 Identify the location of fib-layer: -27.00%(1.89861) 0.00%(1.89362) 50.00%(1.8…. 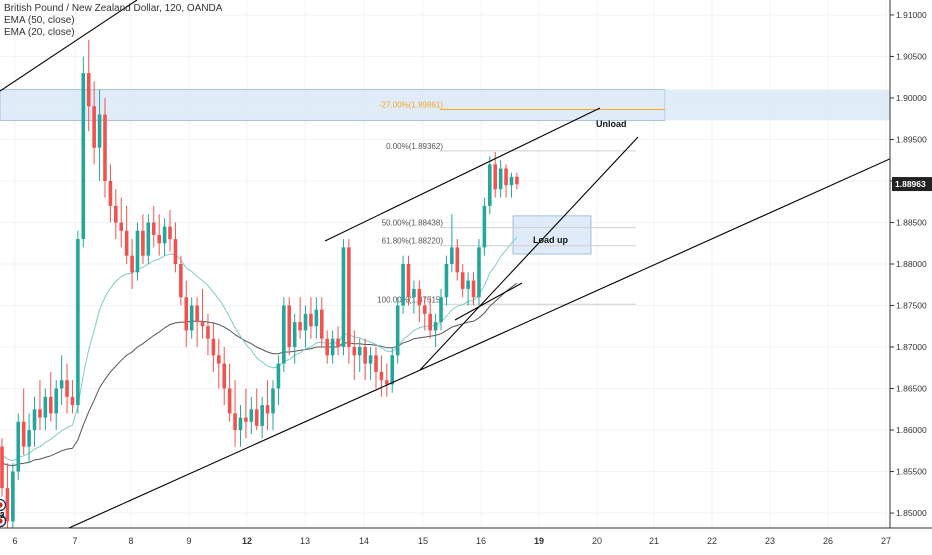
(521, 203).